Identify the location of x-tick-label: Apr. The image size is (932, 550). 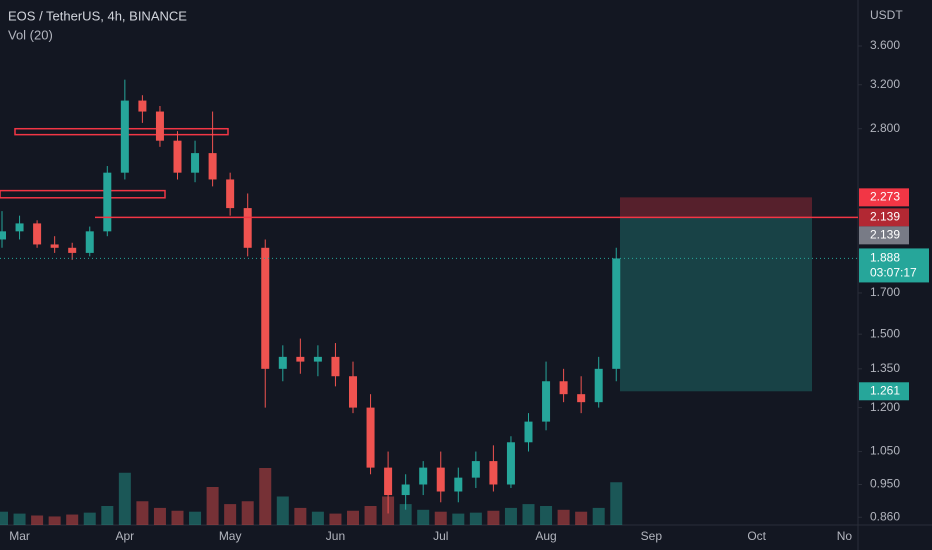
(125, 536).